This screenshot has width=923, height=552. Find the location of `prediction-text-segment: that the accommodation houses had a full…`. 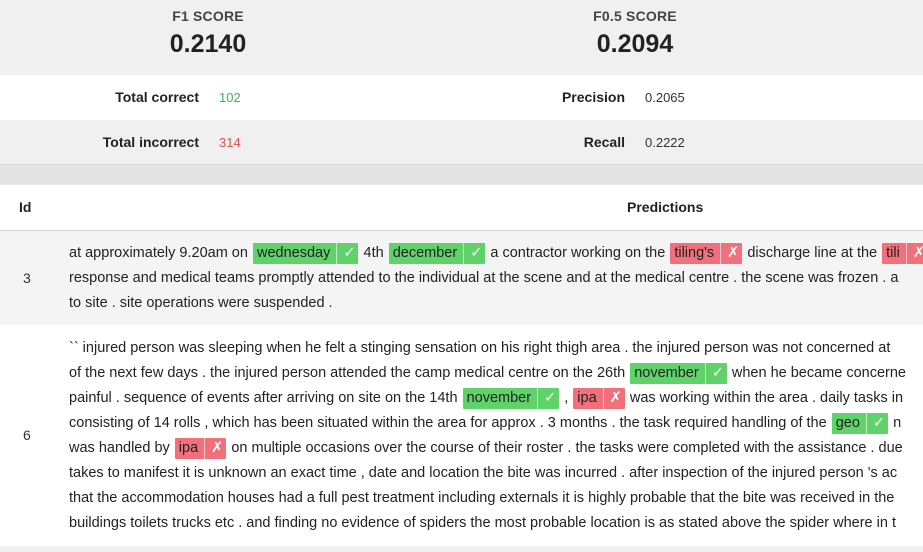

prediction-text-segment: that the accommodation houses had a full… is located at coordinates (482, 498).